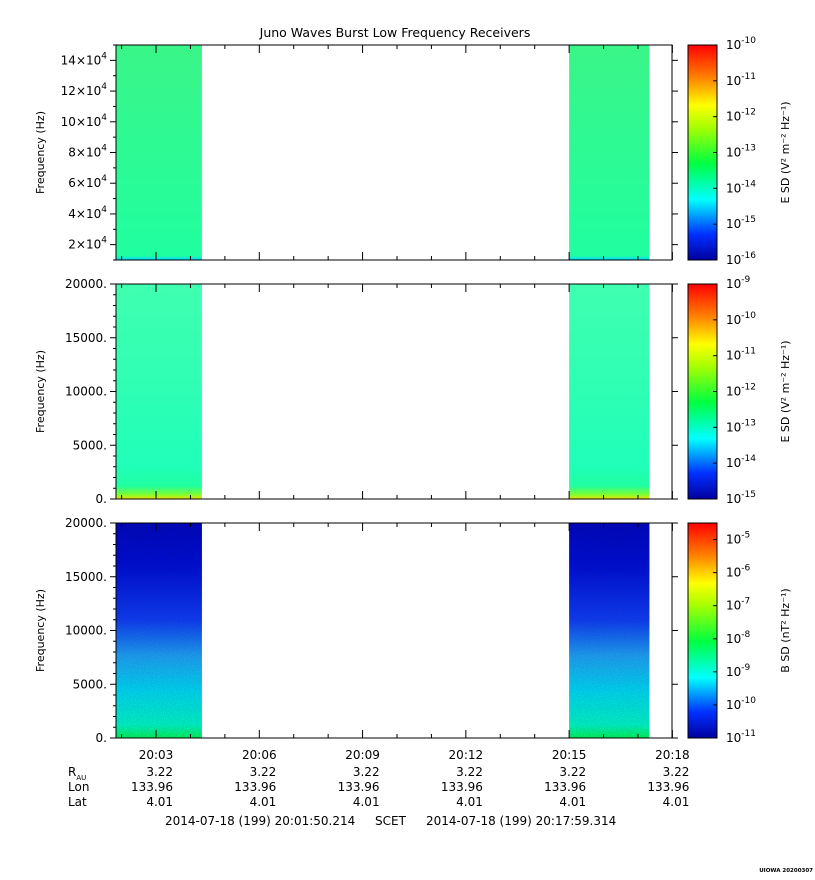  I want to click on y-tick-label: 6×104, so click(87, 182).